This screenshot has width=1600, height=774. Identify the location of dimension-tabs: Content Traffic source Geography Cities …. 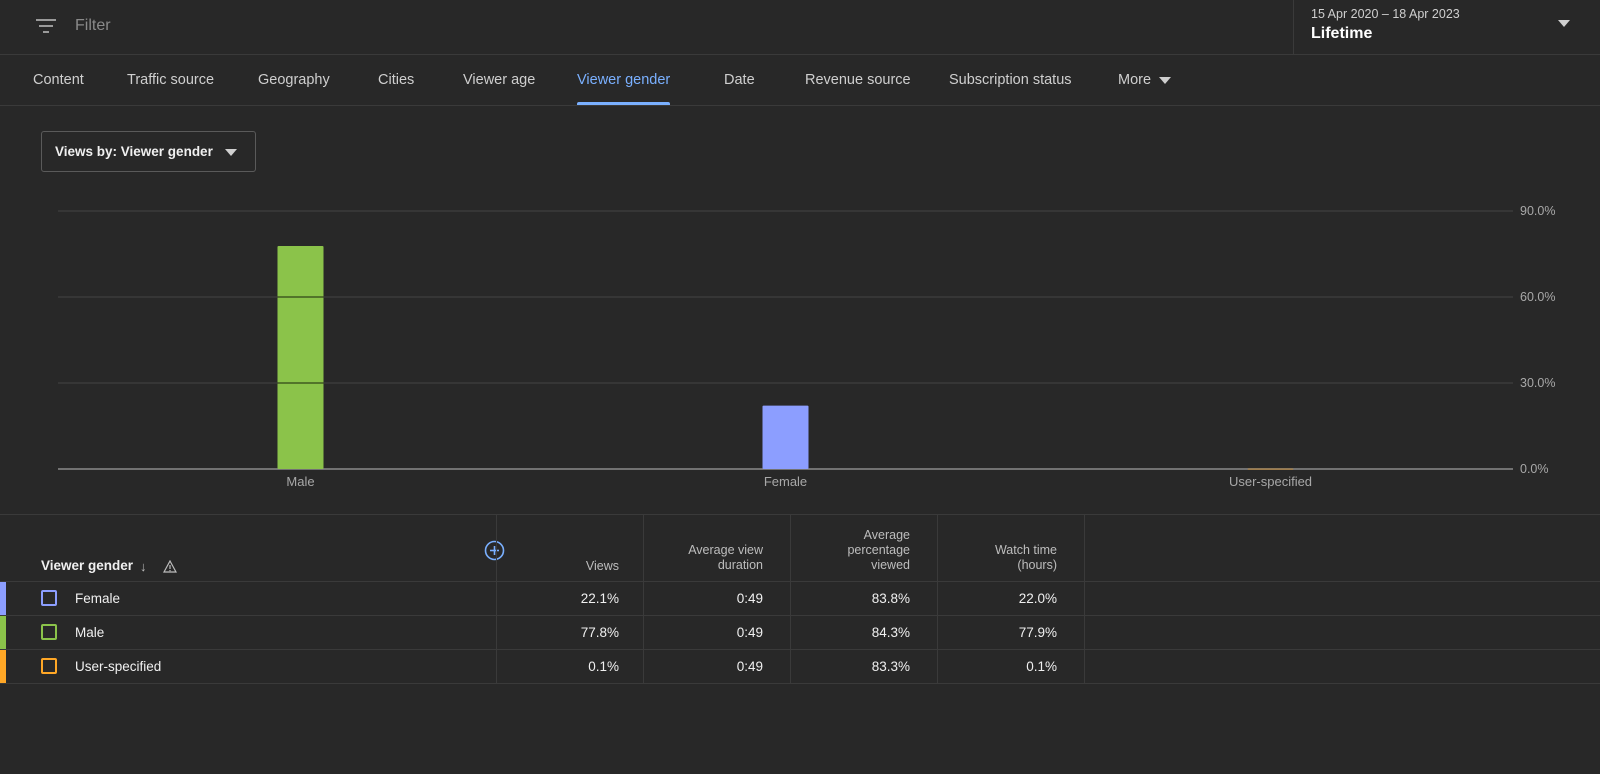
(800, 80).